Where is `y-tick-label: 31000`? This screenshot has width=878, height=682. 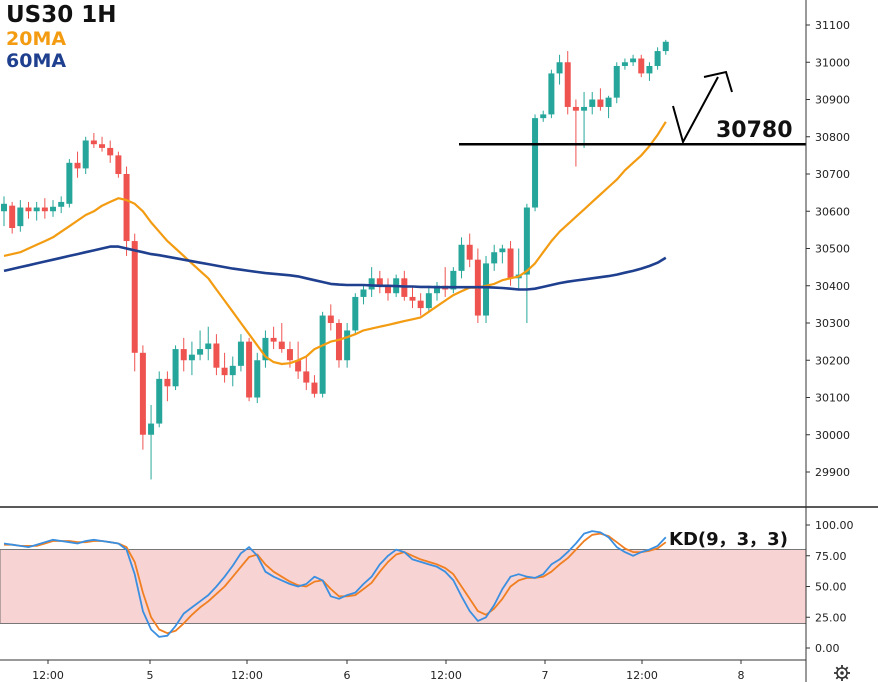 y-tick-label: 31000 is located at coordinates (832, 62).